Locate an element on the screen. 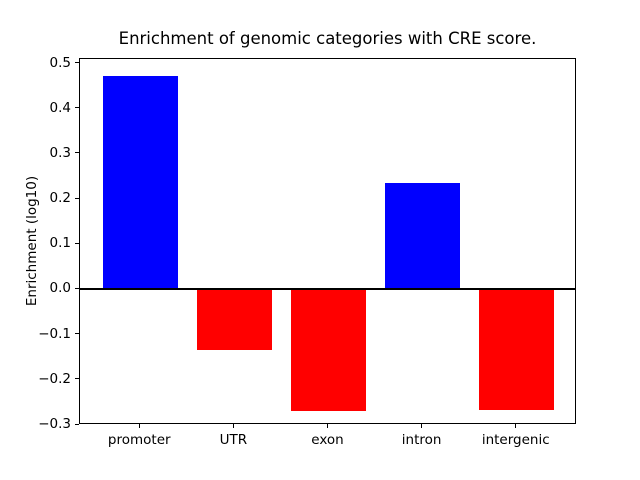  y-tick-label: 0.4 is located at coordinates (60, 107).